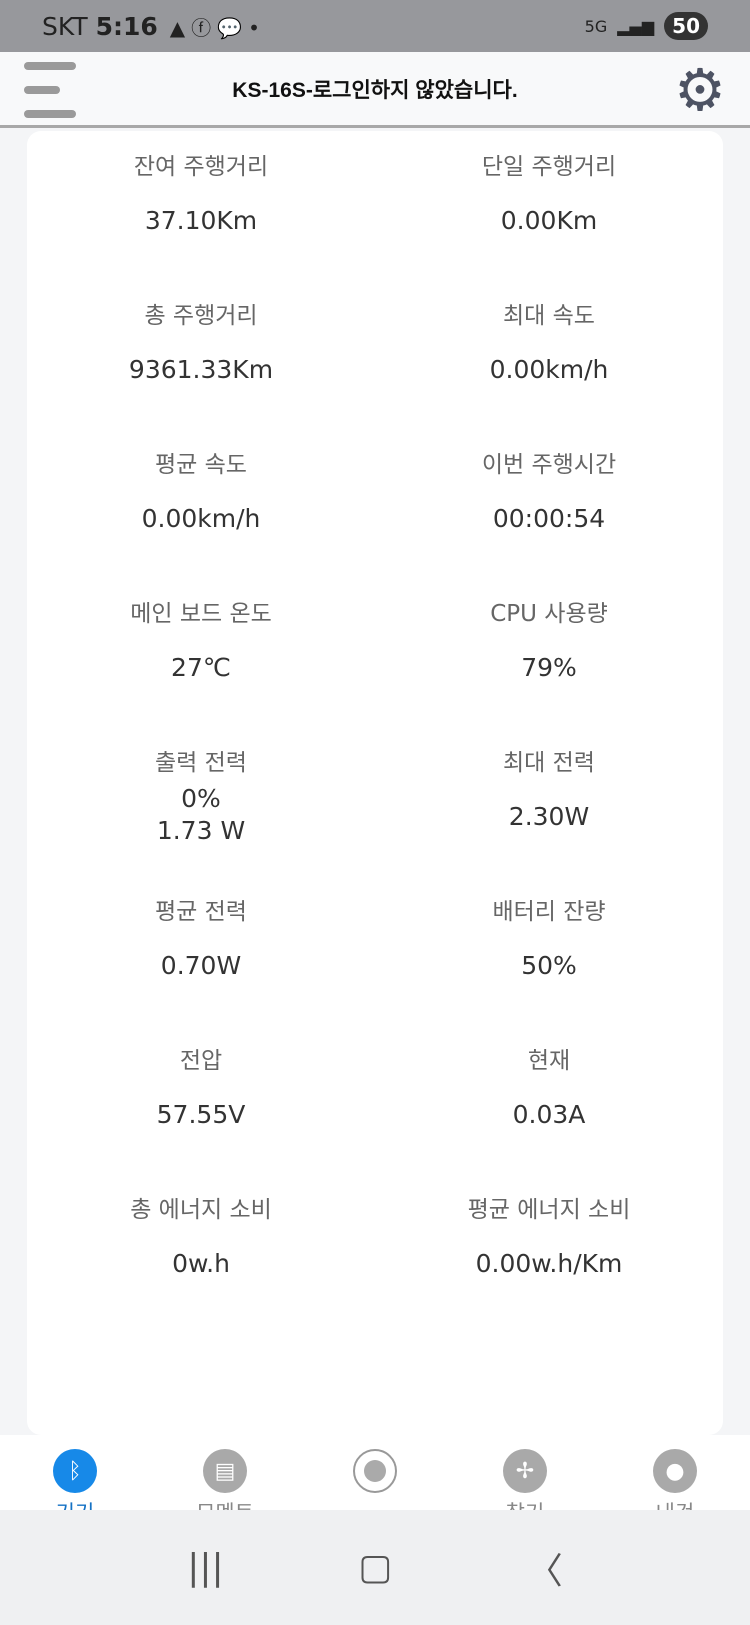 This screenshot has height=1625, width=750. I want to click on stat-label: CPU 사용량, so click(549, 614).